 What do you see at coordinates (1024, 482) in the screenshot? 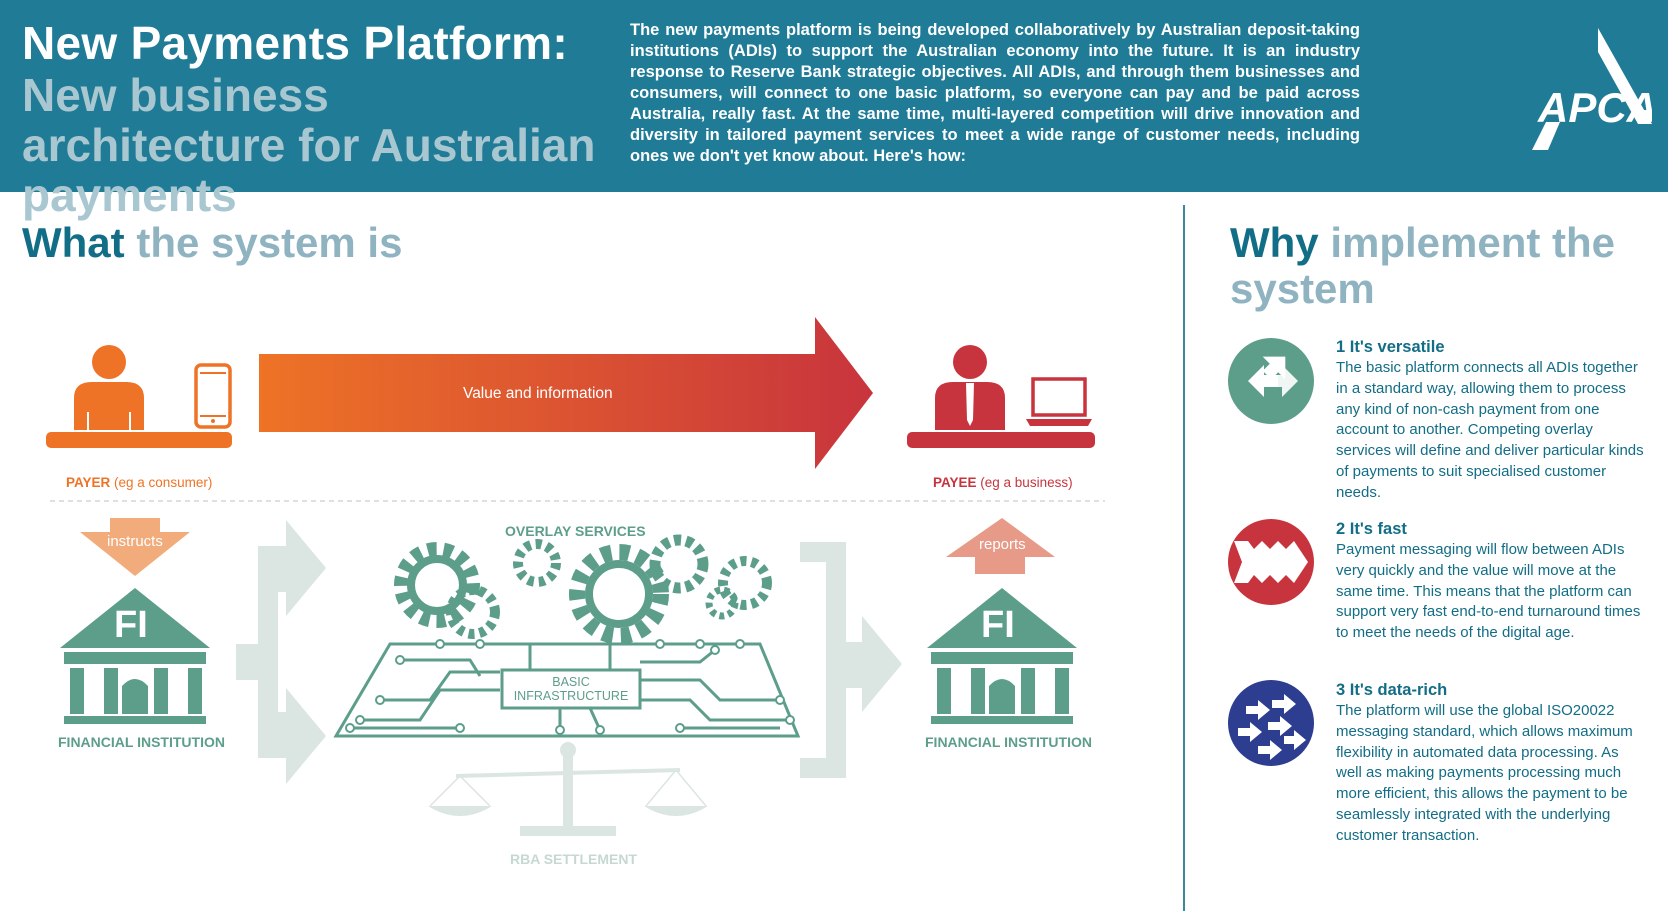
I see `payee-label-rest: (eg a business)` at bounding box center [1024, 482].